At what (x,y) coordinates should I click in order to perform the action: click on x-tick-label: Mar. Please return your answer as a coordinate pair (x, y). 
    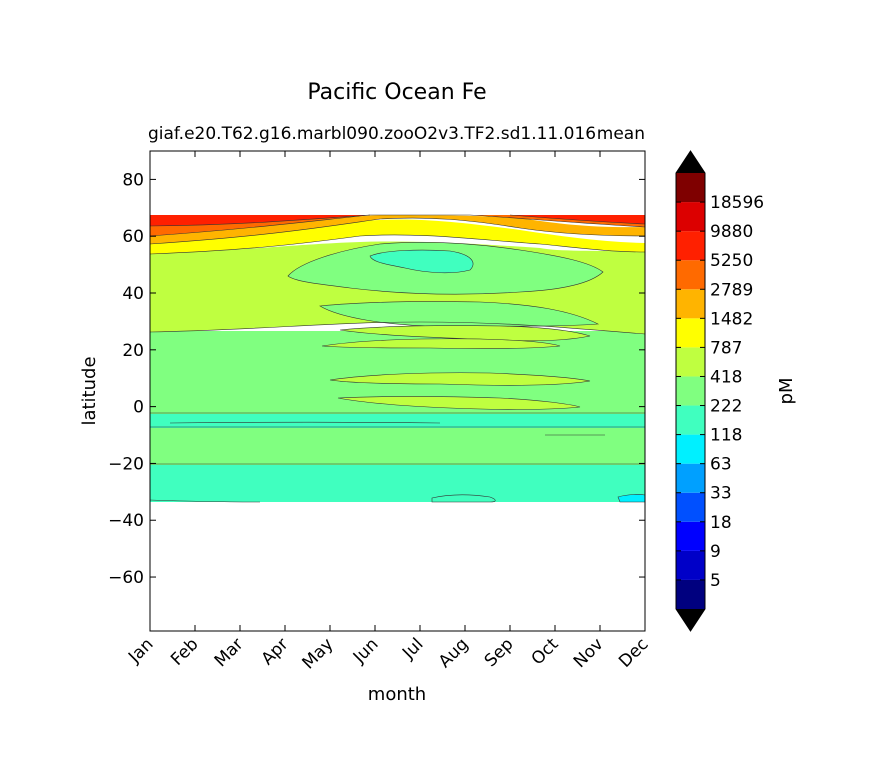
    Looking at the image, I should click on (229, 652).